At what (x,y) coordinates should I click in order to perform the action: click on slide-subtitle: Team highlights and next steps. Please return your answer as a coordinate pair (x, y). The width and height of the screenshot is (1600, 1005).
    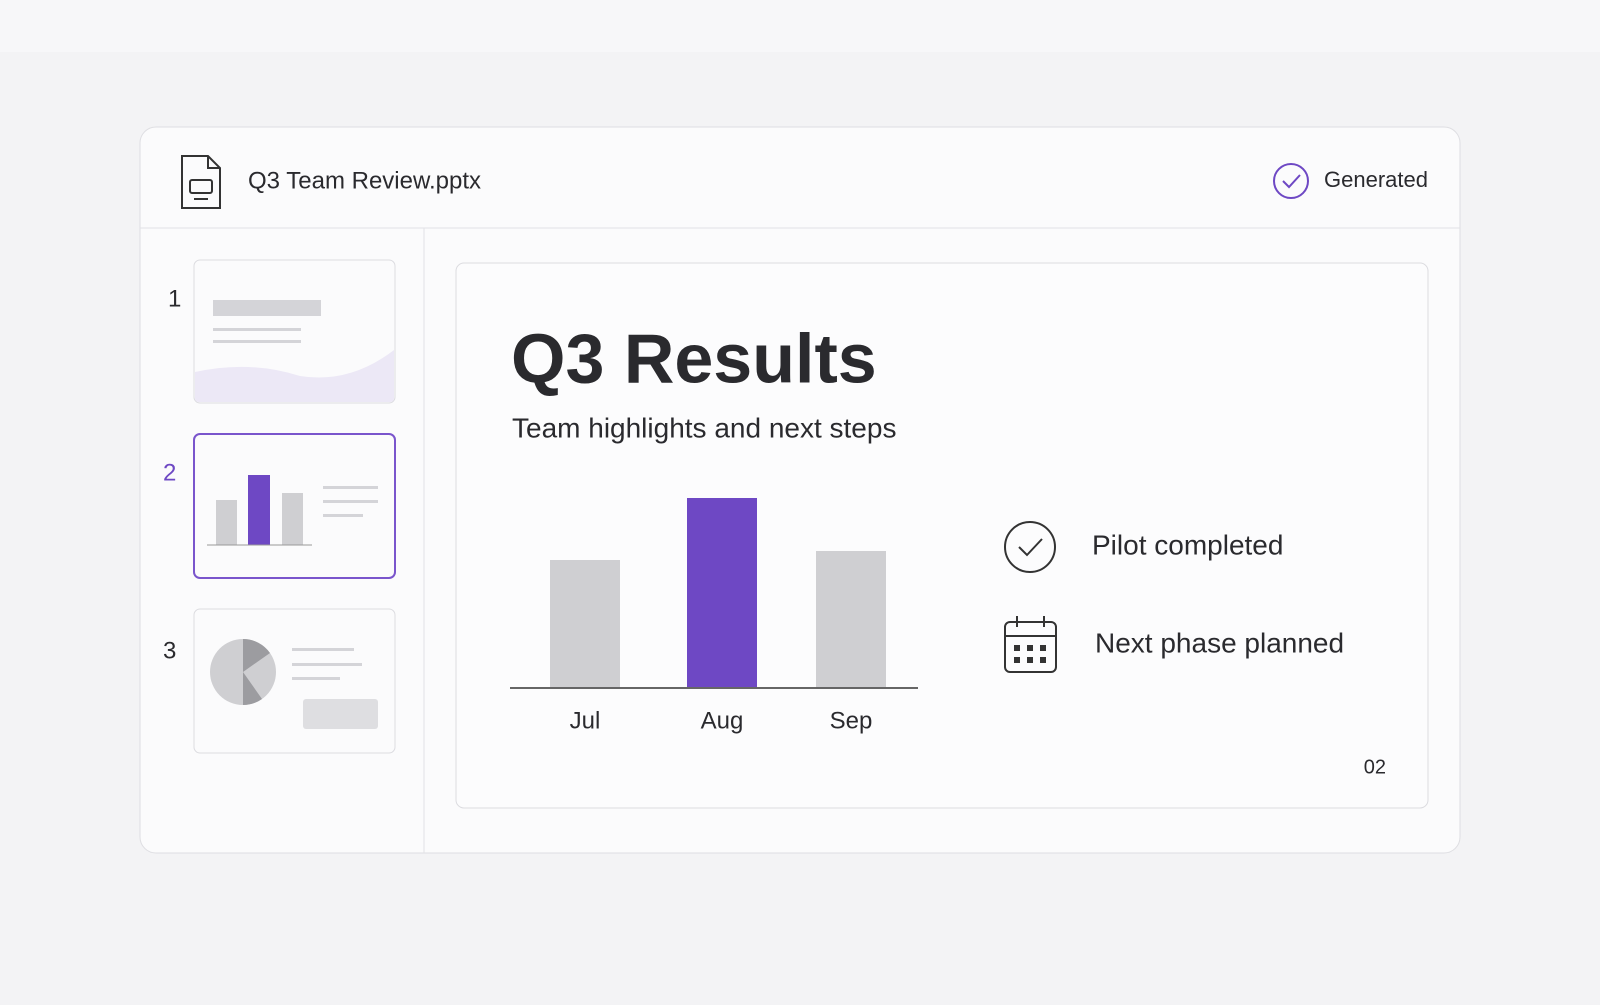
    Looking at the image, I should click on (704, 427).